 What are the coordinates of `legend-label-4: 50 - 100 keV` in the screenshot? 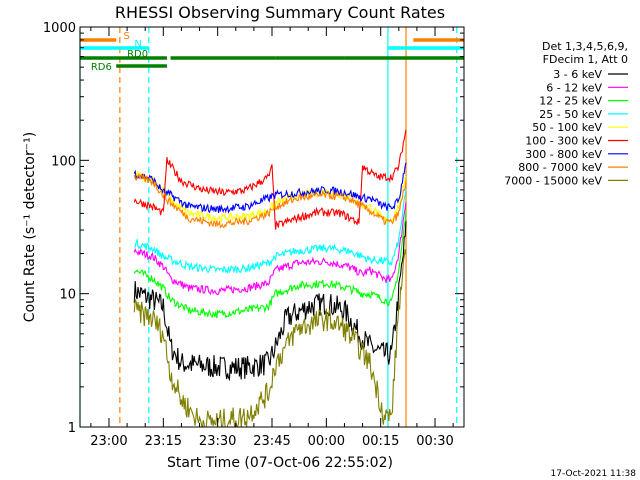 It's located at (567, 127).